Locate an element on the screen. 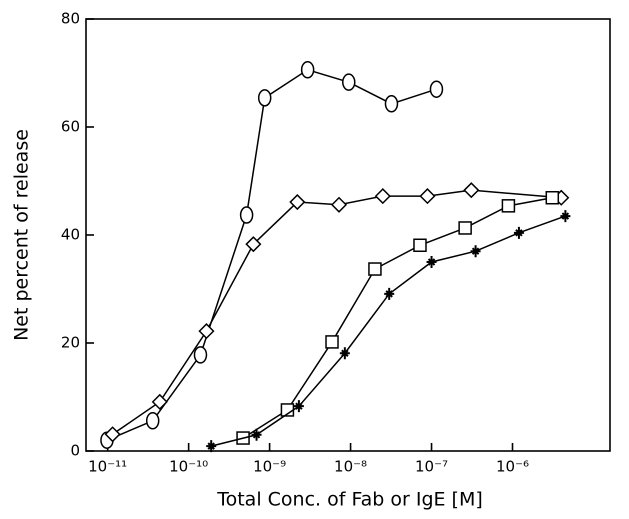 The height and width of the screenshot is (519, 629). x-tick-label: 10⁻¹¹ is located at coordinates (107, 467).